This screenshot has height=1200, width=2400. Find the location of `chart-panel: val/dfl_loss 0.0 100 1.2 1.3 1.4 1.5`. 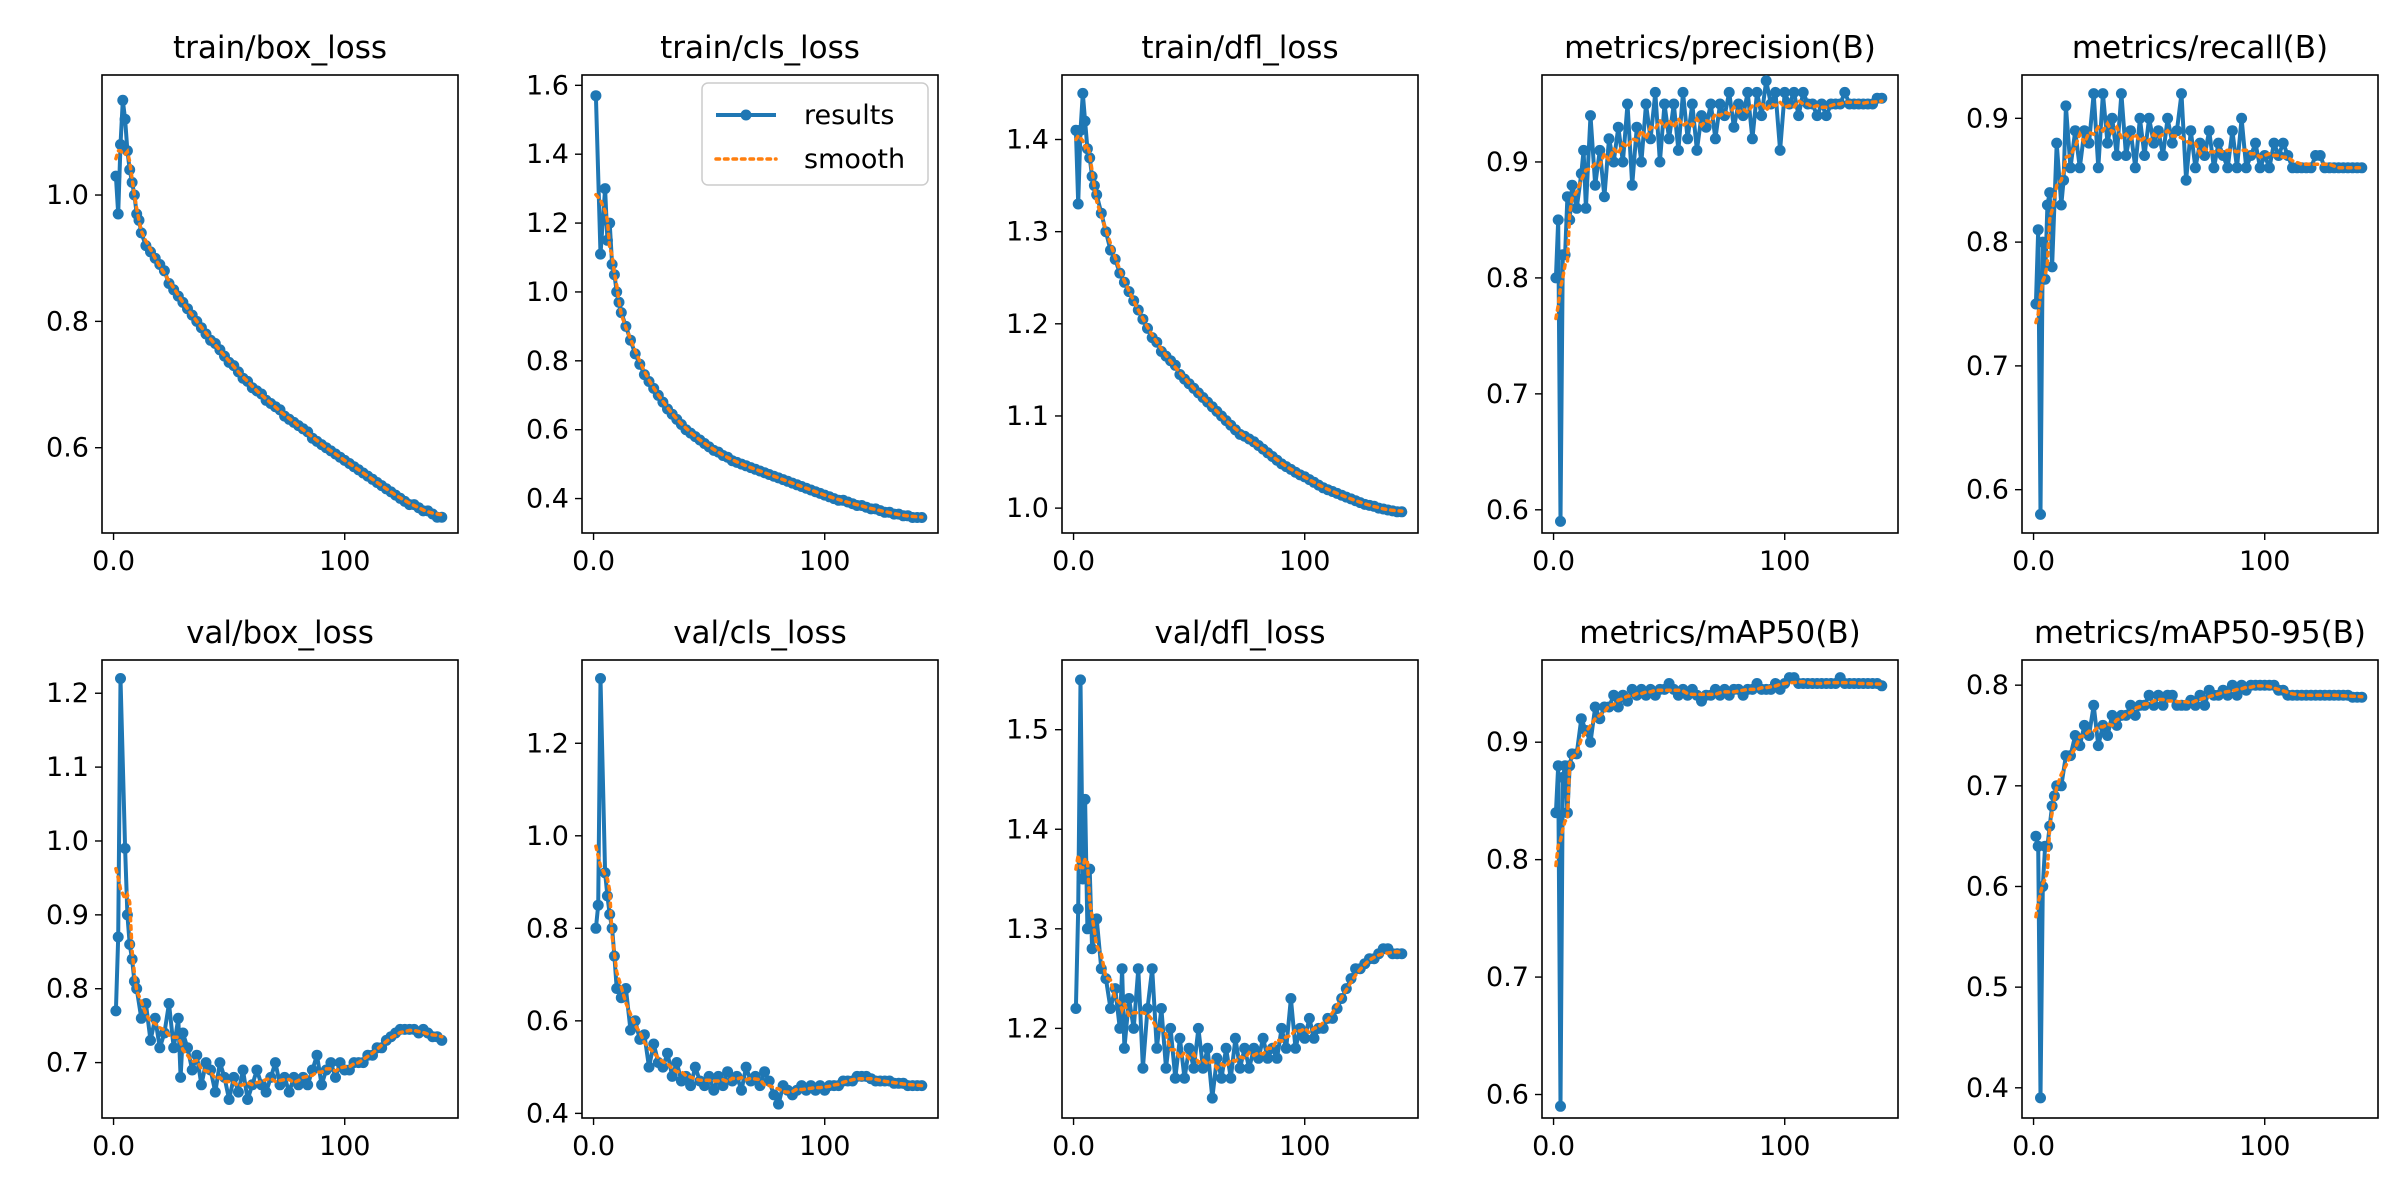

chart-panel: val/dfl_loss 0.0 100 1.2 1.3 1.4 1.5 is located at coordinates (1212, 888).